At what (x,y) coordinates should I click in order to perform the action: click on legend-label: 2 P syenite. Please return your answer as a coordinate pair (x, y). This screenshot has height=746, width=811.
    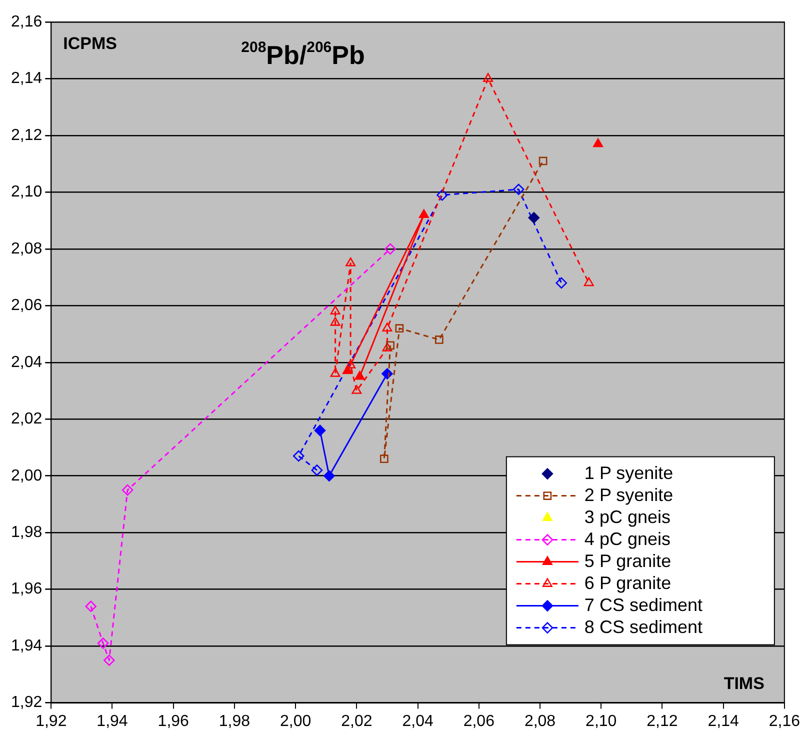
    Looking at the image, I should click on (629, 494).